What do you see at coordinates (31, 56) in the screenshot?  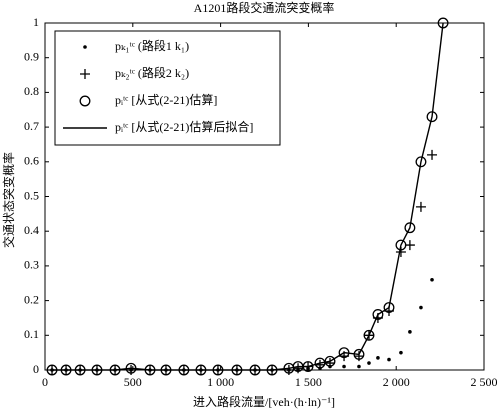 I see `y-tick-label: 0.9` at bounding box center [31, 56].